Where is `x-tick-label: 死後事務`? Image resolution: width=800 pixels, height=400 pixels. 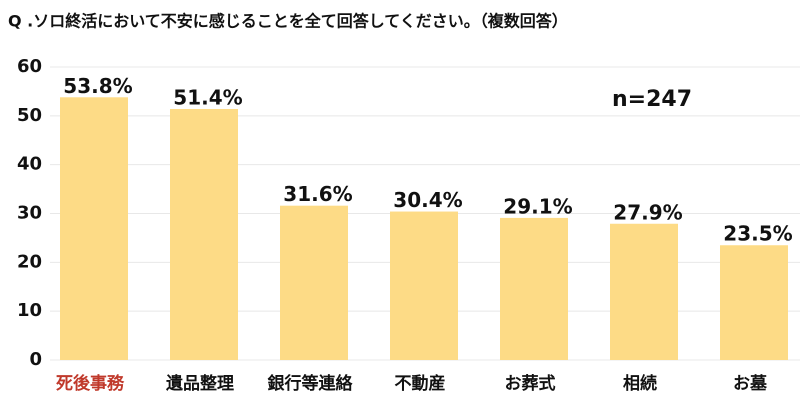
x-tick-label: 死後事務 is located at coordinates (90, 383).